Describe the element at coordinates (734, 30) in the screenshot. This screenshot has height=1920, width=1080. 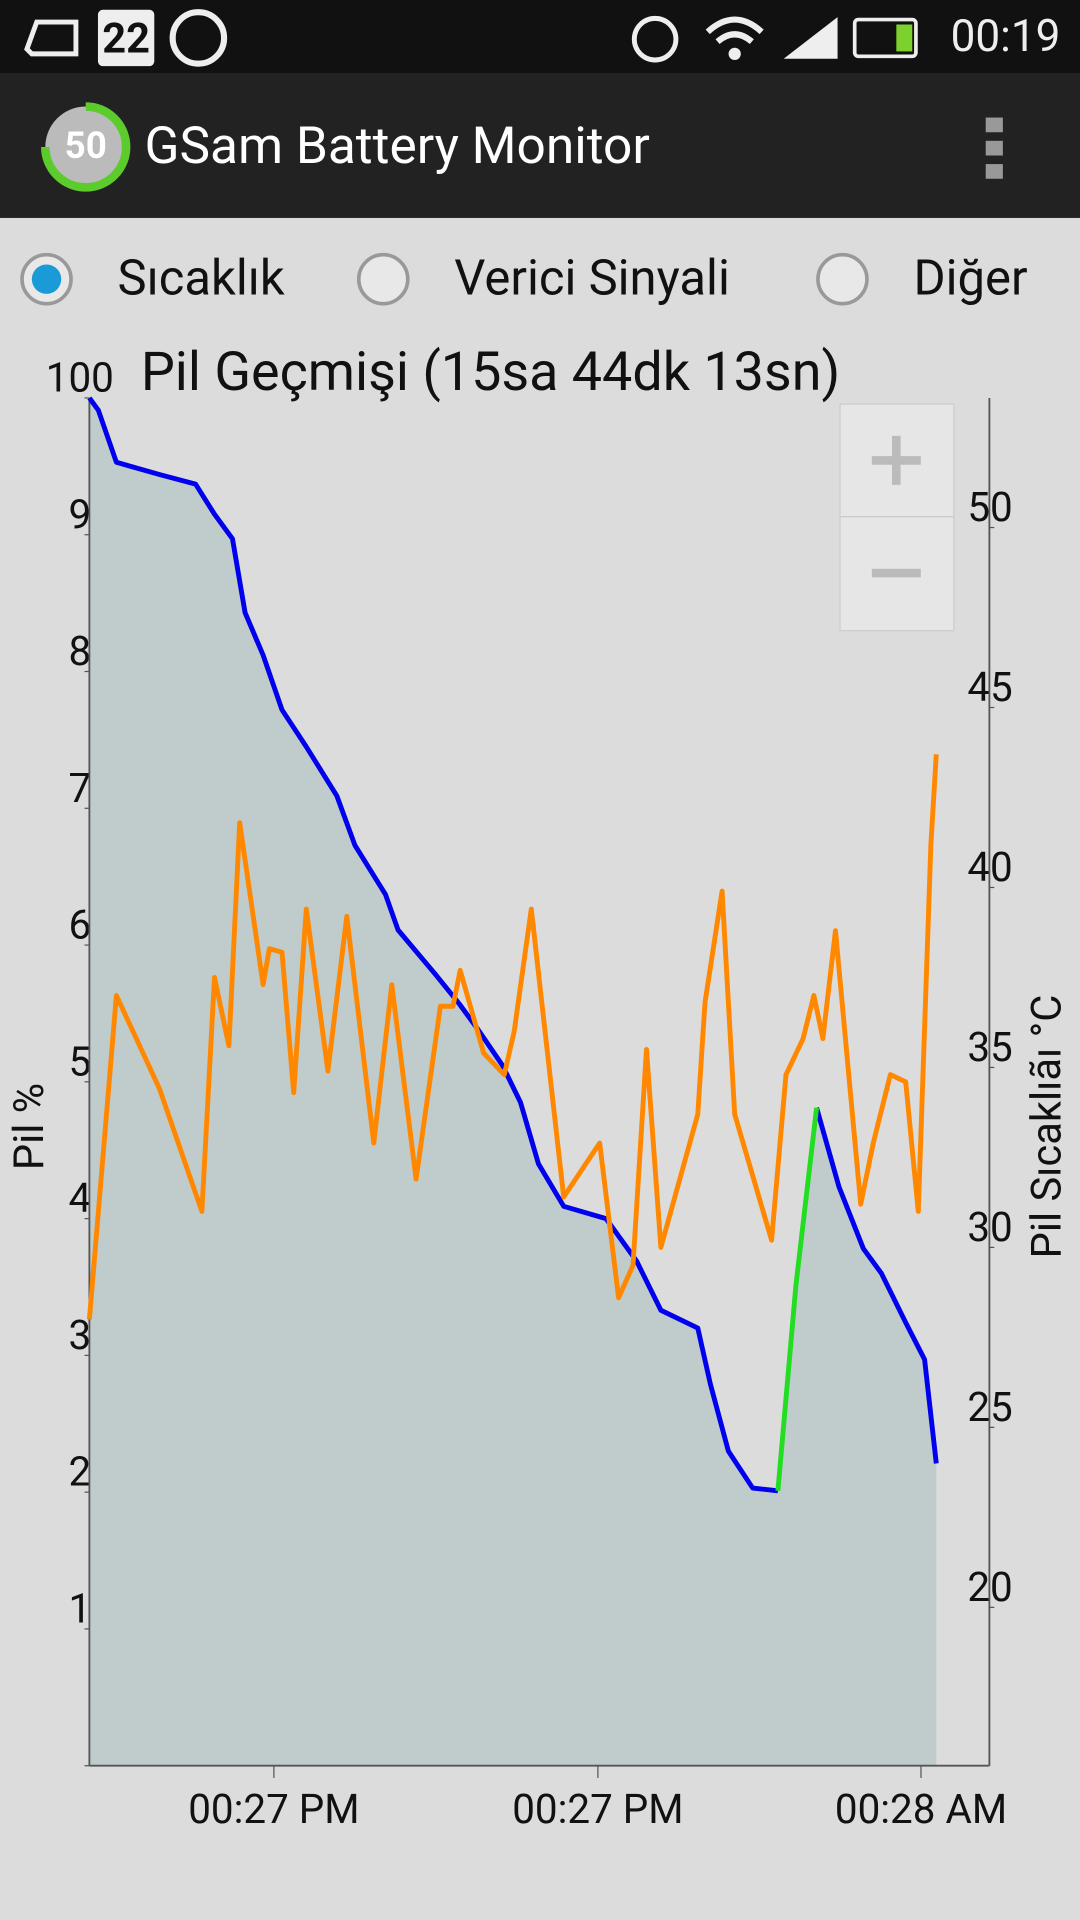
I see `wifi-icon` at that location.